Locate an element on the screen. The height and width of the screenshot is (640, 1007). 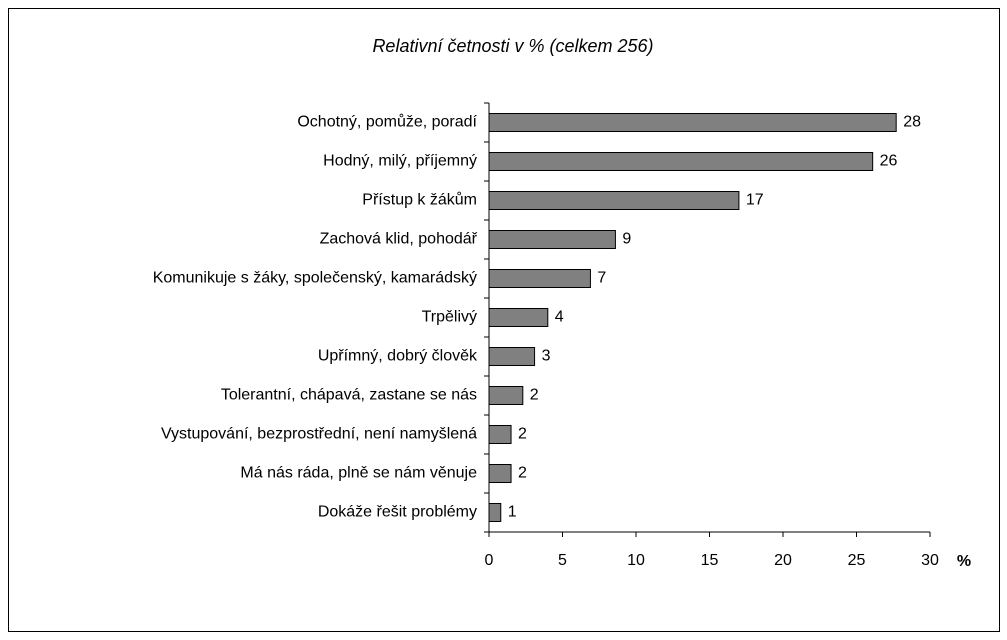
value-label: 9 is located at coordinates (626, 239).